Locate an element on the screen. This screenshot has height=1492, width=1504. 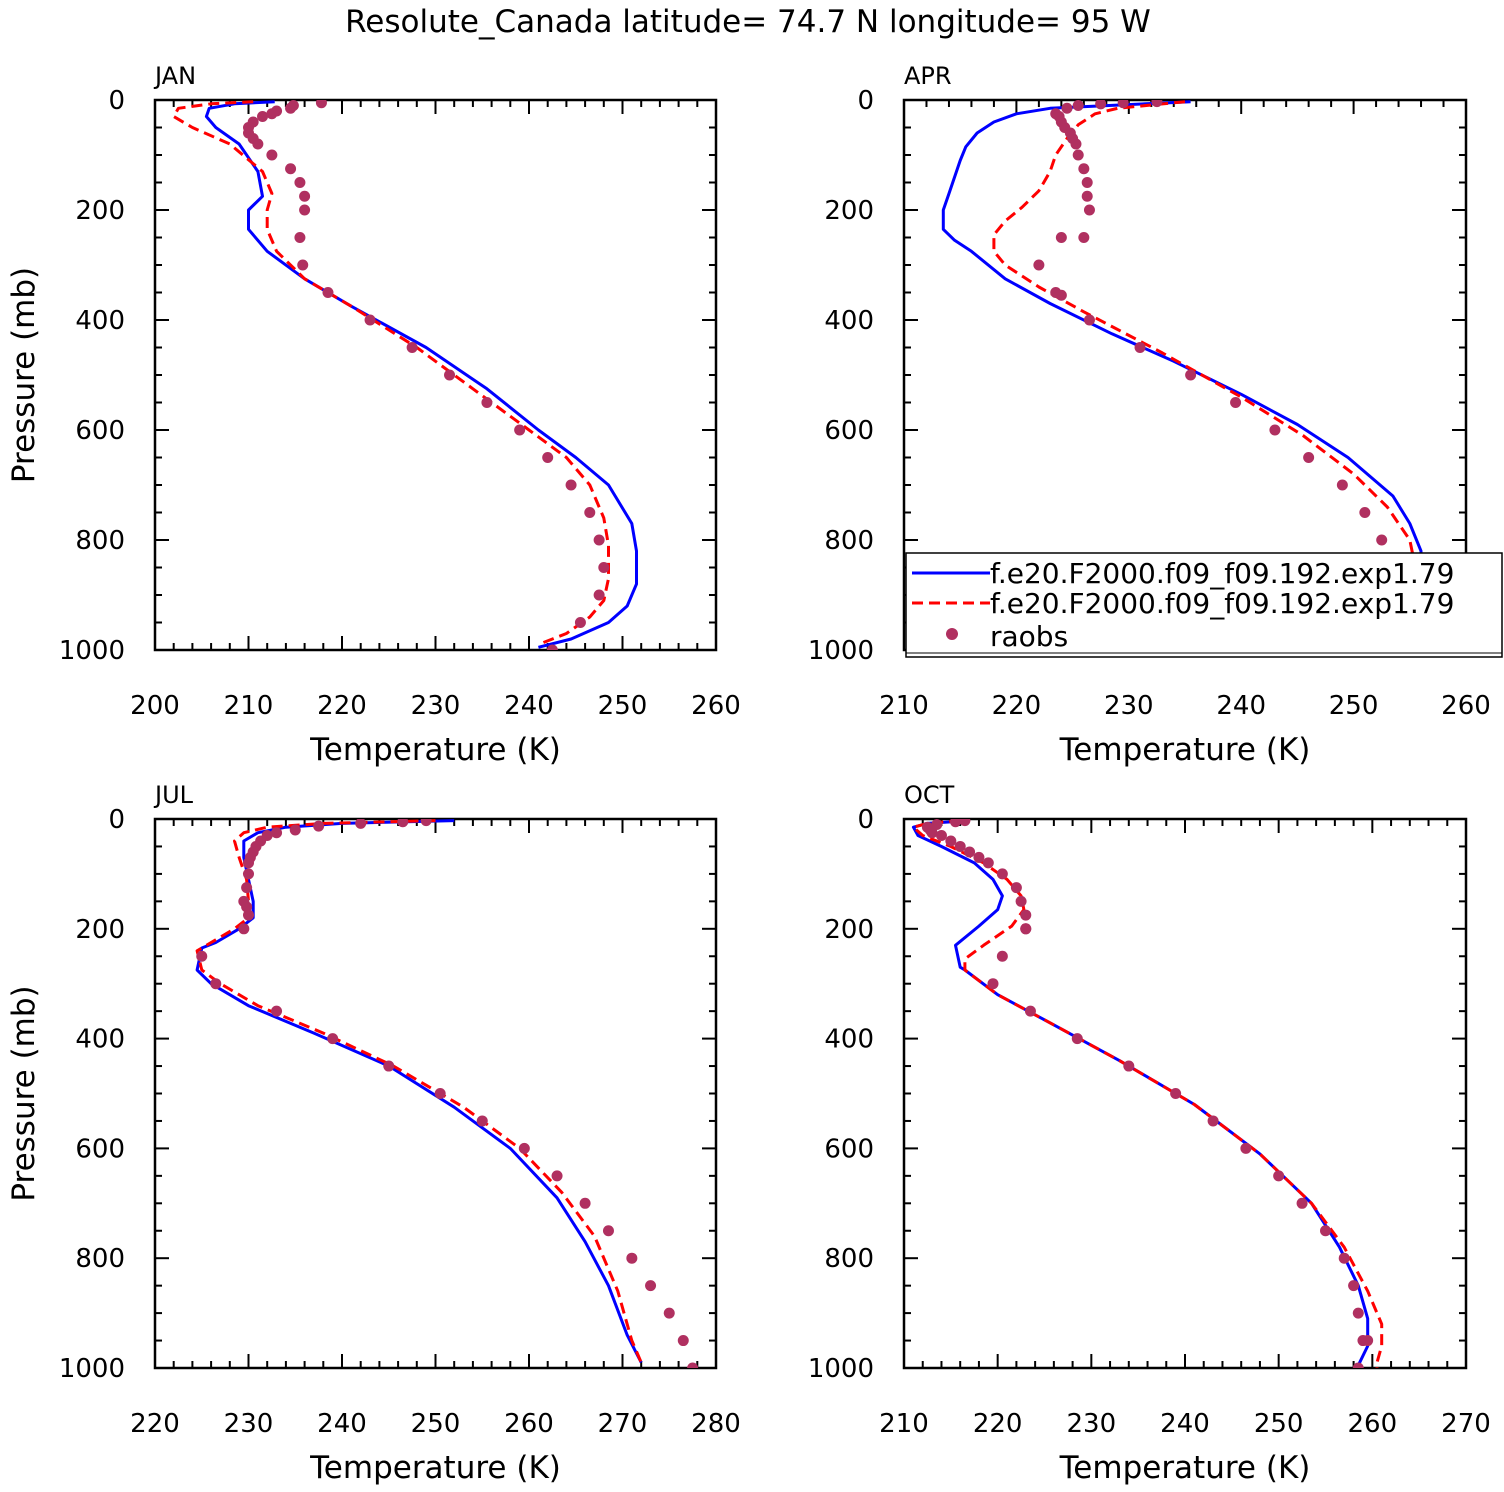
x-tick-label: 280 is located at coordinates (716, 1424).